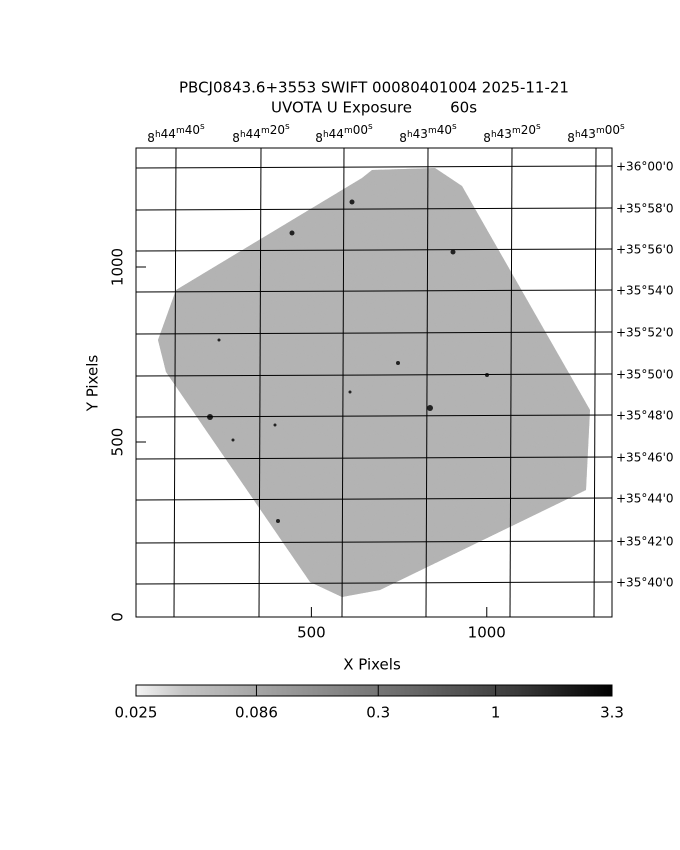 This screenshot has width=680, height=850. I want to click on x-tick-label: 500, so click(311, 633).